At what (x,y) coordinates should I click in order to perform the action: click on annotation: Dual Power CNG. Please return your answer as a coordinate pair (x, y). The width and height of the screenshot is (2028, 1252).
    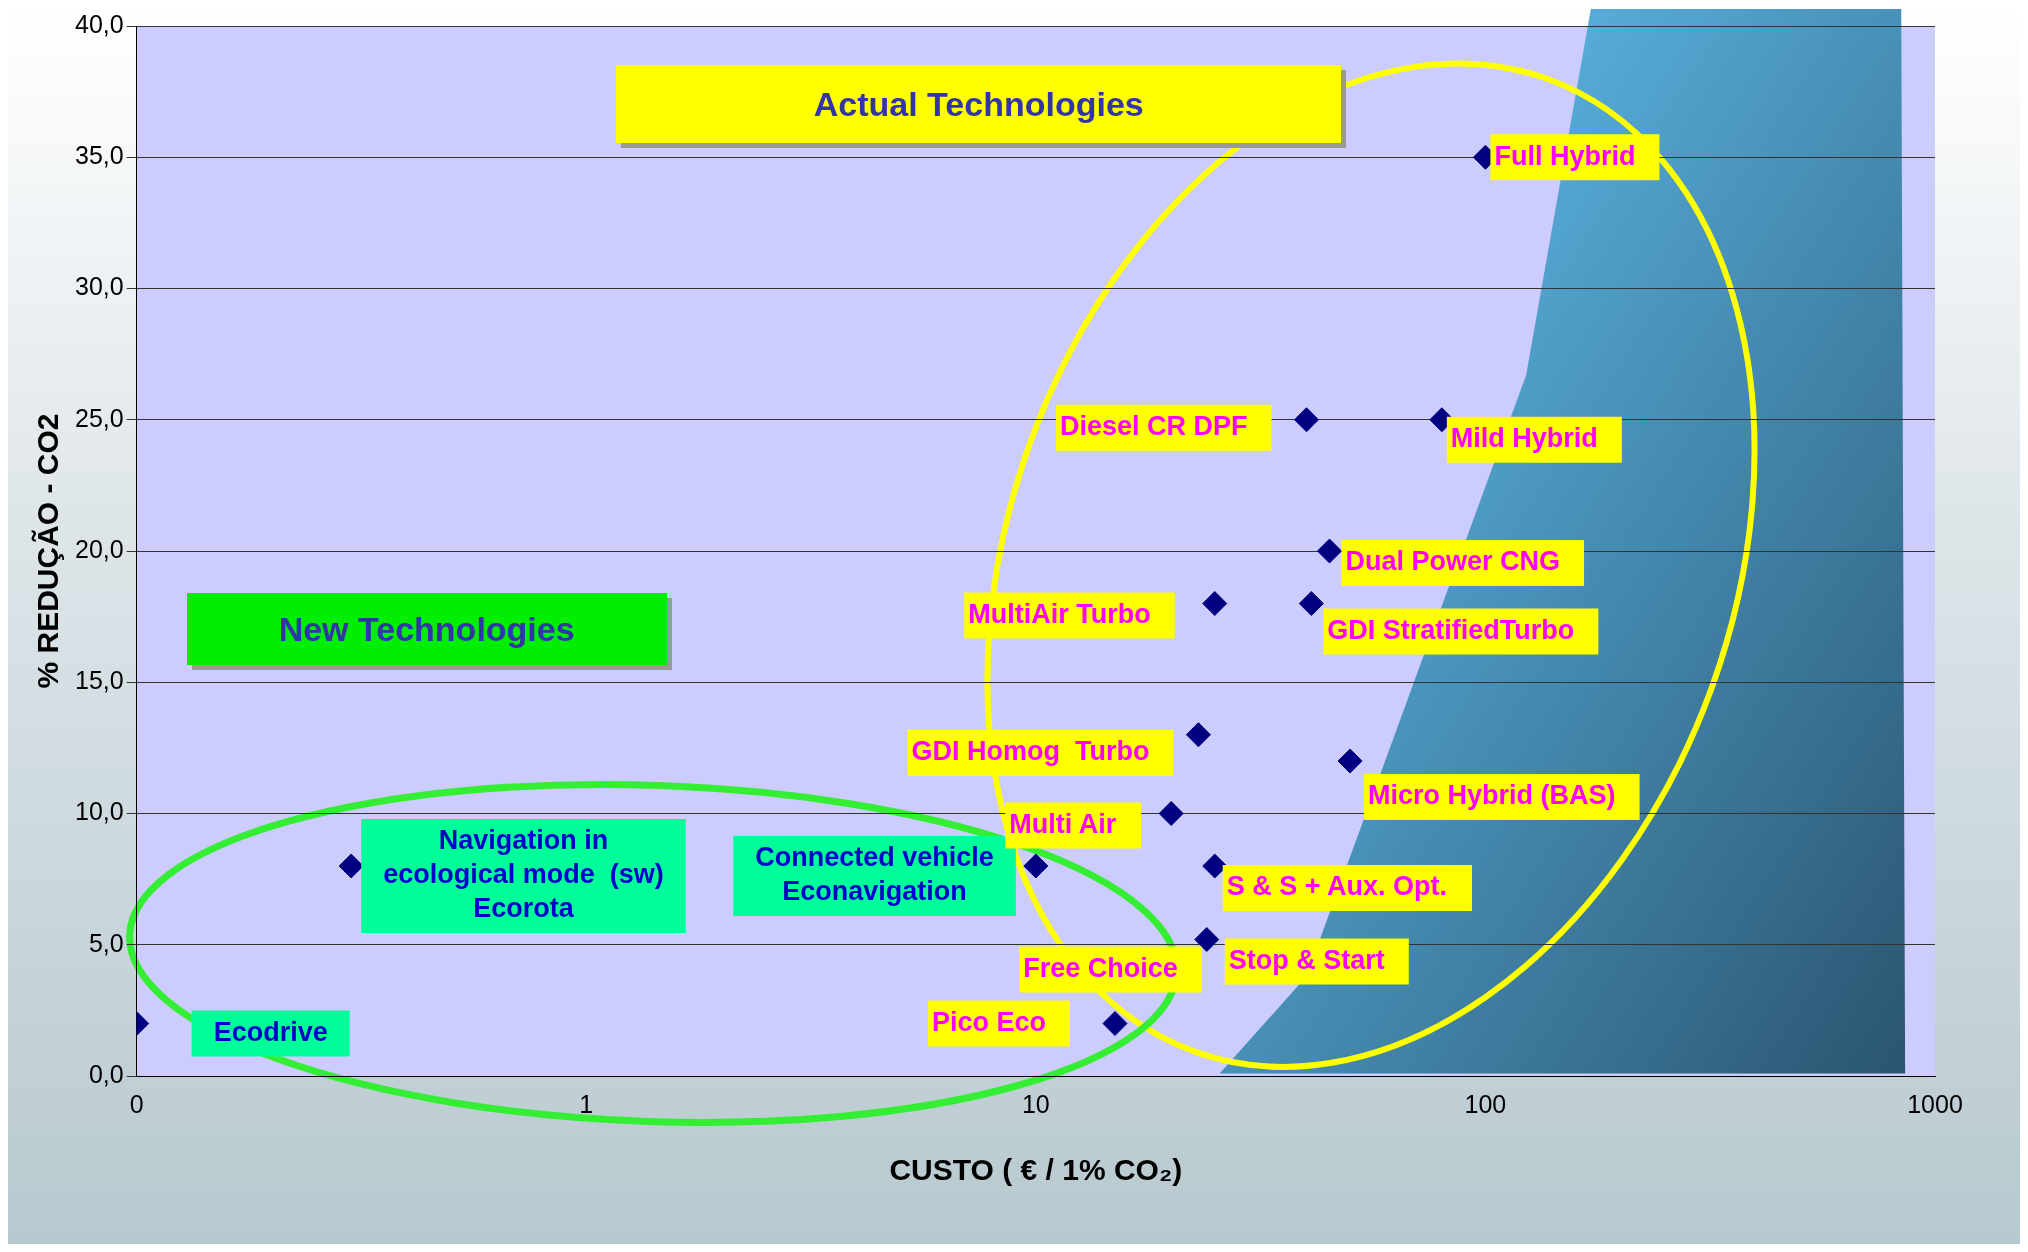
    Looking at the image, I should click on (1453, 561).